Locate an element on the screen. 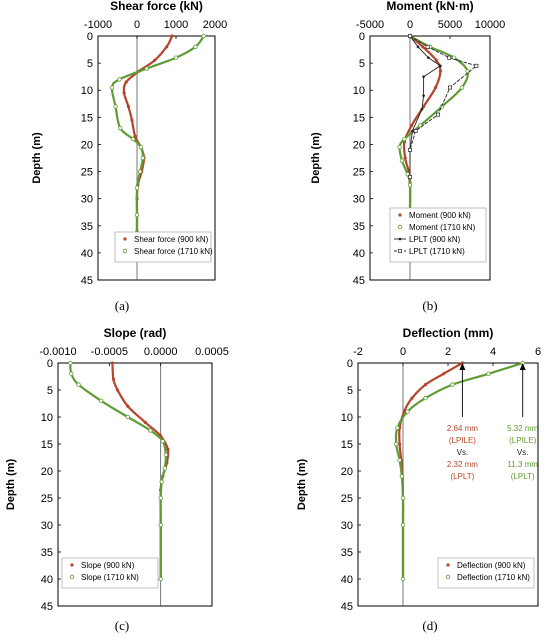  x-tick-label: -0.0005 is located at coordinates (109, 352).